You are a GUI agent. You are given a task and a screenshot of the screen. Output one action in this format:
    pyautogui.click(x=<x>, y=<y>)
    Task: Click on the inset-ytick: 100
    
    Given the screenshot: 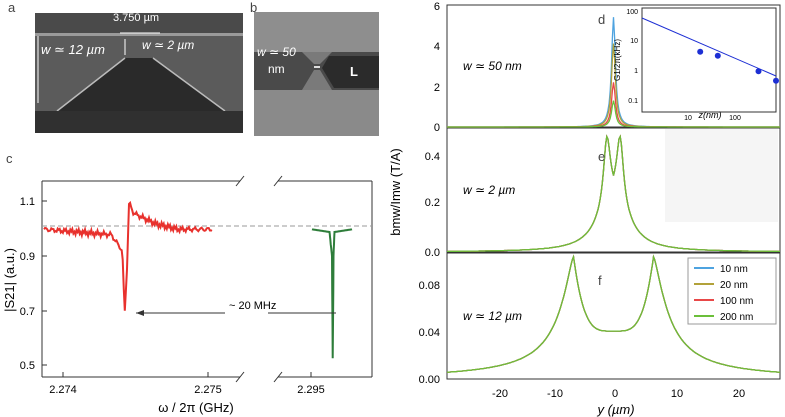 What is the action you would take?
    pyautogui.click(x=632, y=12)
    